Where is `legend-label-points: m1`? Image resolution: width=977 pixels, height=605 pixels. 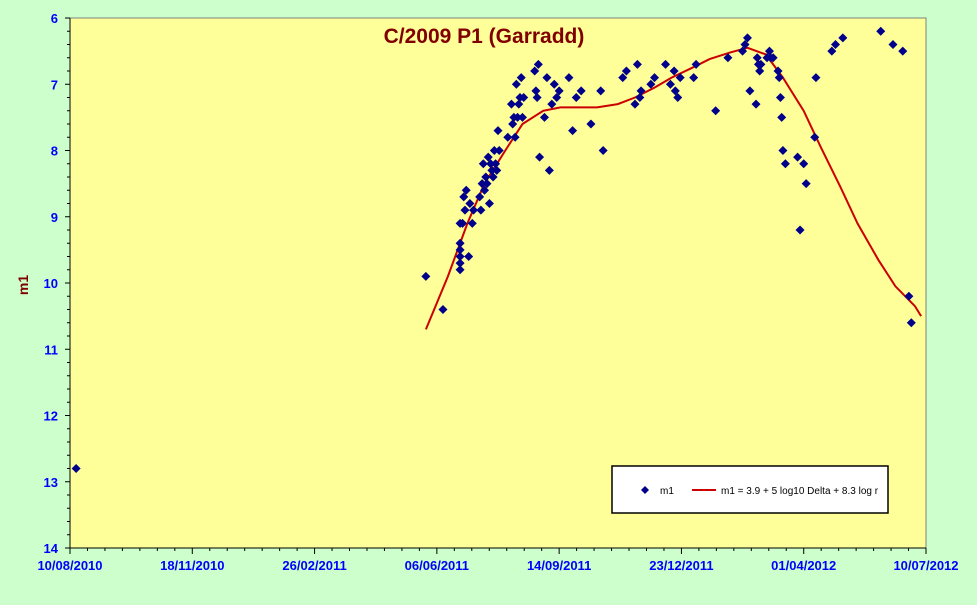
legend-label-points: m1 is located at coordinates (667, 491).